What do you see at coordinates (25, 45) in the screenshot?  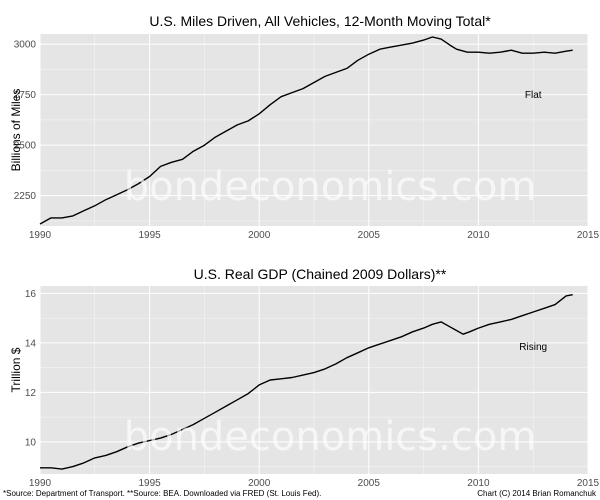 I see `miles-driven-ytick-label: 3000` at bounding box center [25, 45].